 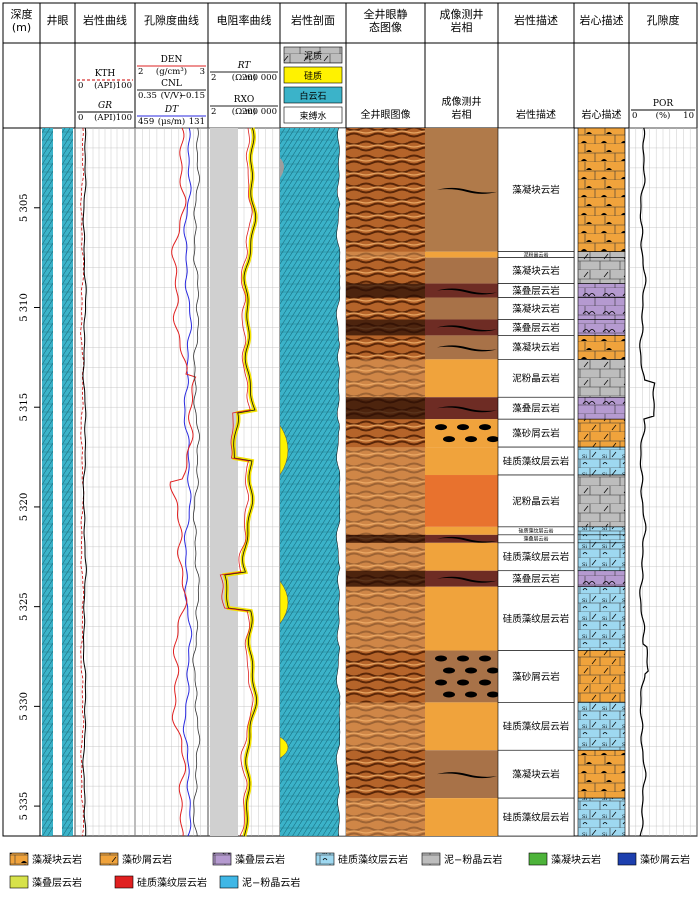 What do you see at coordinates (22, 14) in the screenshot?
I see `column-header-depth: 深度` at bounding box center [22, 14].